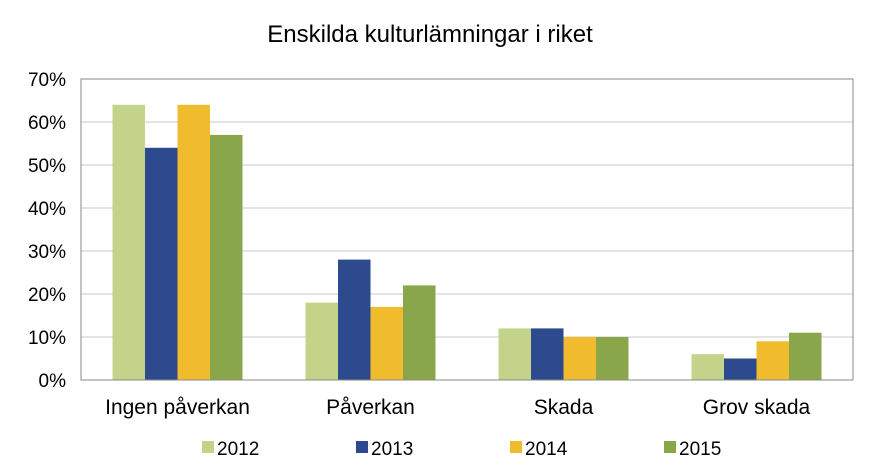  What do you see at coordinates (419, 332) in the screenshot?
I see `bar-2015-påverkan` at bounding box center [419, 332].